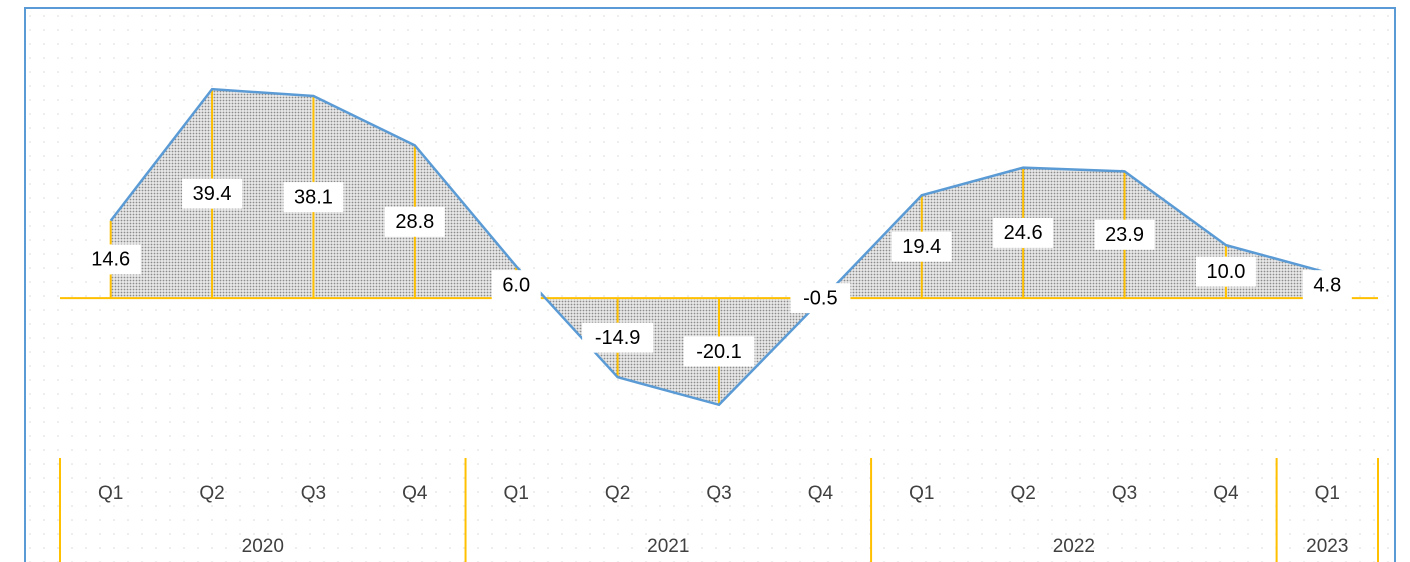  I want to click on data-label: 23.9, so click(1124, 235).